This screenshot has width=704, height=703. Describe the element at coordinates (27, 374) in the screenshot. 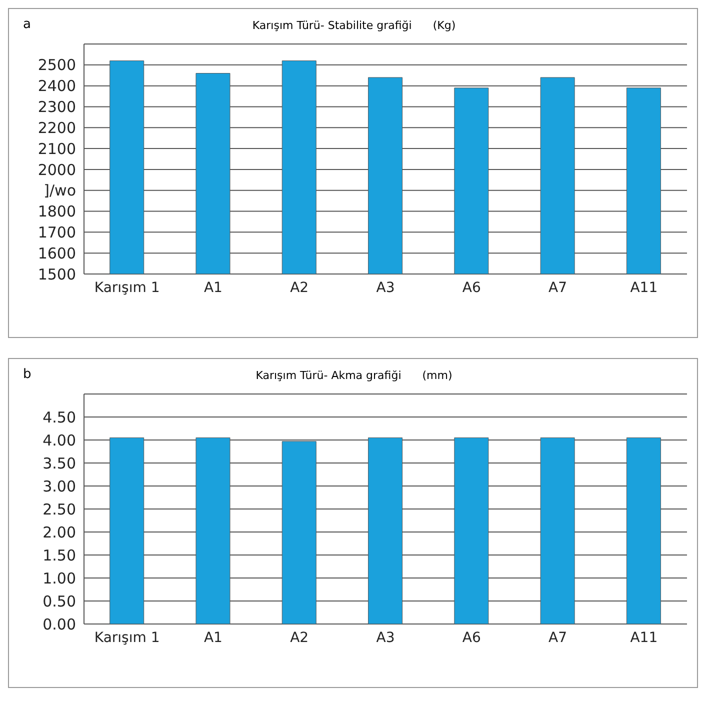

I see `text: b` at that location.